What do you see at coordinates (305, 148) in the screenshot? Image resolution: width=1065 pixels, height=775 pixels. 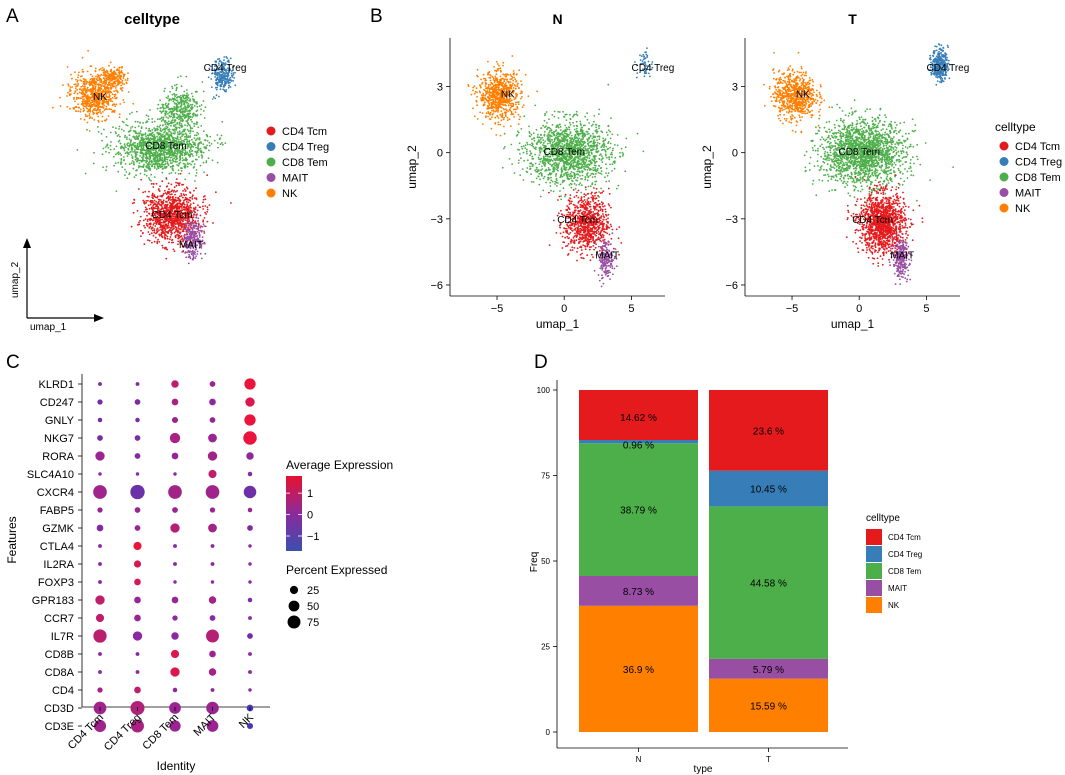 I see `panel-a-legend-label: CD4 Treg` at bounding box center [305, 148].